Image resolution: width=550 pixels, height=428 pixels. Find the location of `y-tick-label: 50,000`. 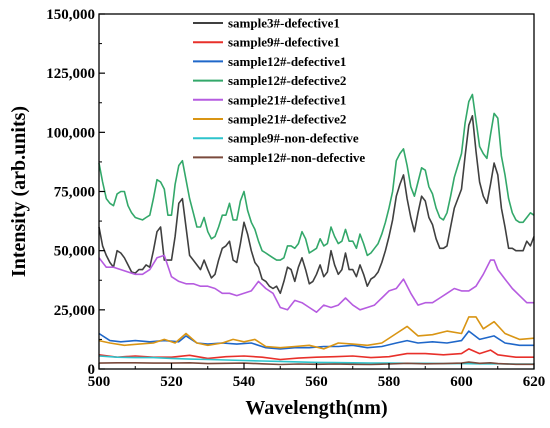

y-tick-label: 50,000 is located at coordinates (74, 252).